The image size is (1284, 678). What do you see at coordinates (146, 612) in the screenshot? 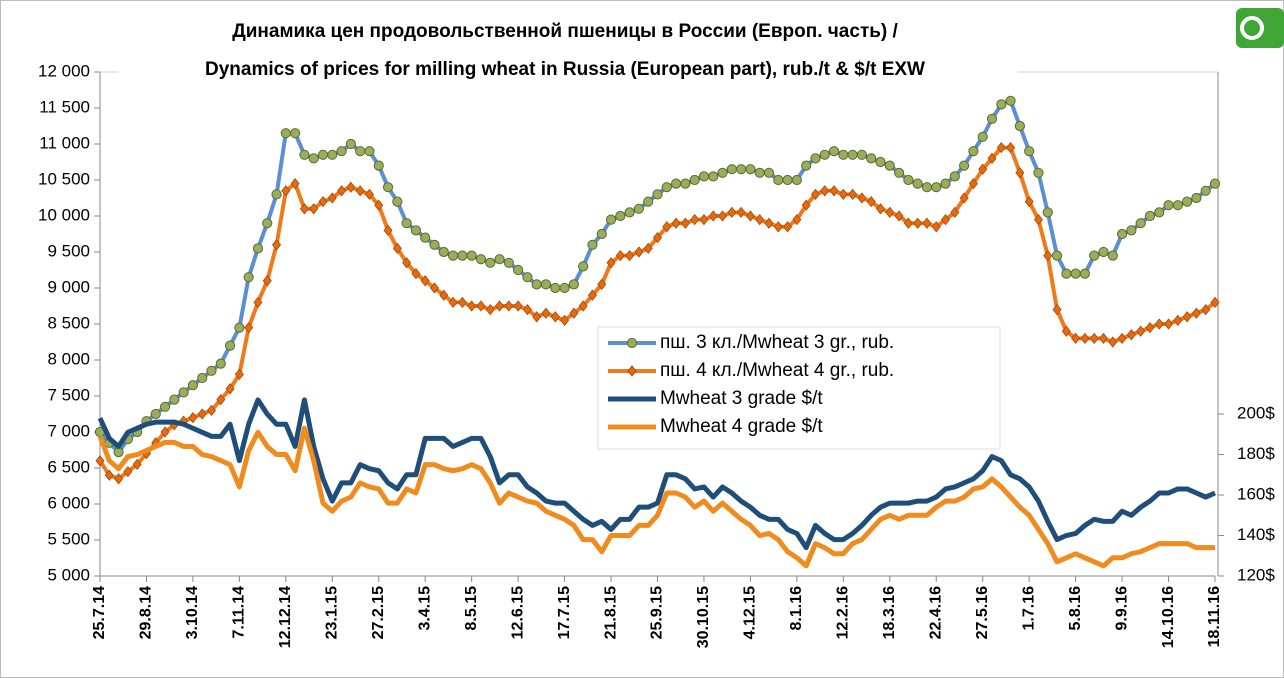
I see `x-tick-label: 29.8.14` at bounding box center [146, 612].